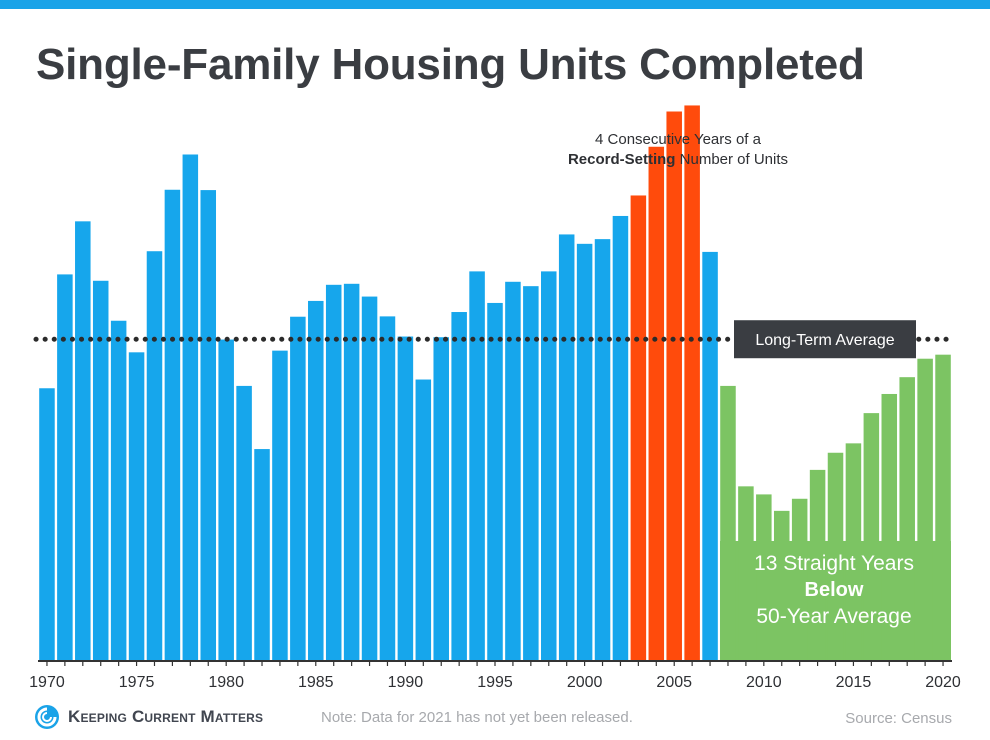 The image size is (990, 740). Describe the element at coordinates (731, 159) in the screenshot. I see `record-rest-text: Number of Units` at that location.